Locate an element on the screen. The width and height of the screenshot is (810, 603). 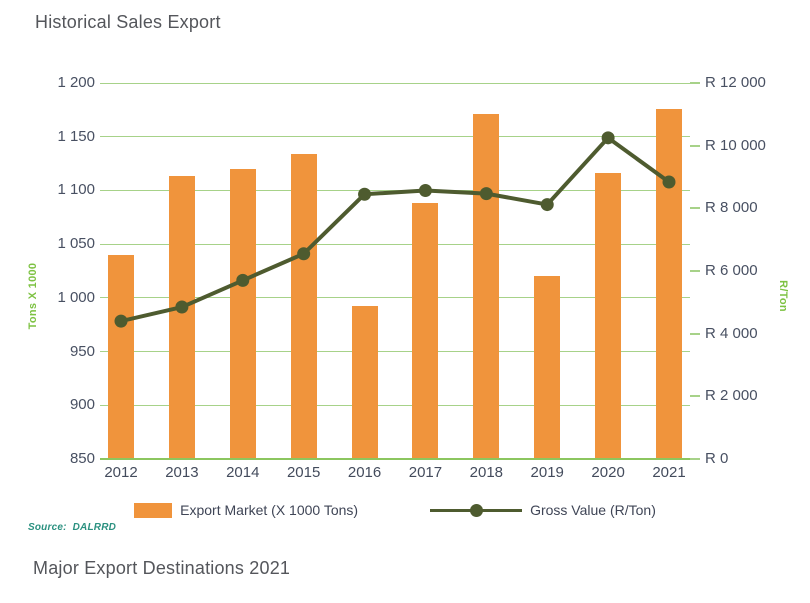
right-tick-label-12000: R 12 000 is located at coordinates (735, 82).